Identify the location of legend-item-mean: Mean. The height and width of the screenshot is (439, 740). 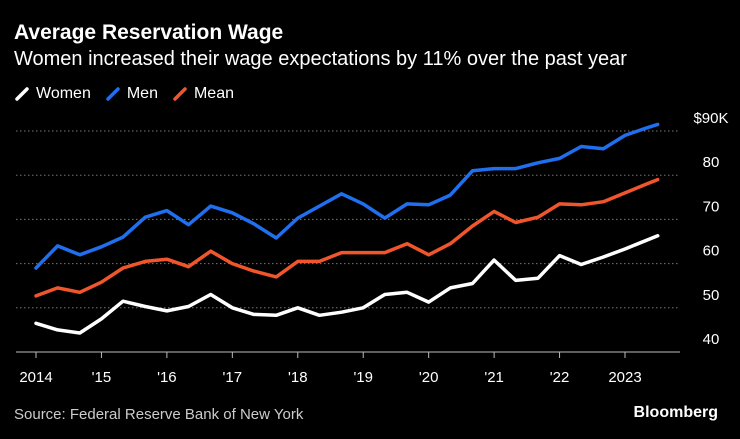
(203, 94).